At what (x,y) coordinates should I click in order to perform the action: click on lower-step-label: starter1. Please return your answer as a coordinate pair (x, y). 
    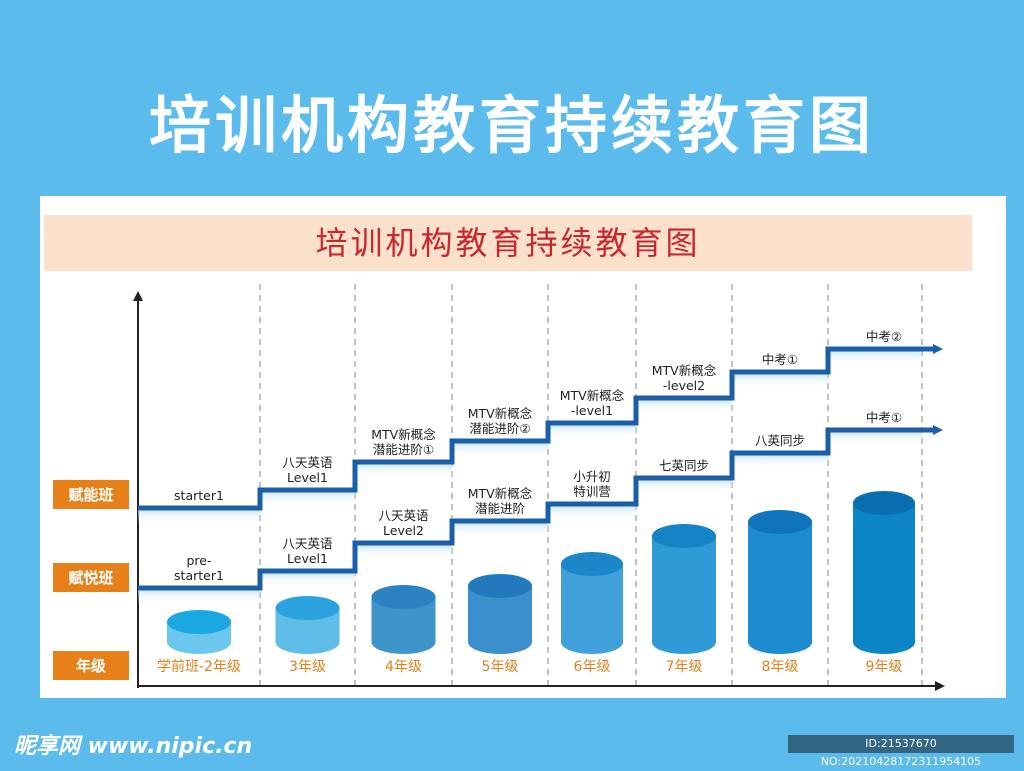
    Looking at the image, I should click on (199, 575).